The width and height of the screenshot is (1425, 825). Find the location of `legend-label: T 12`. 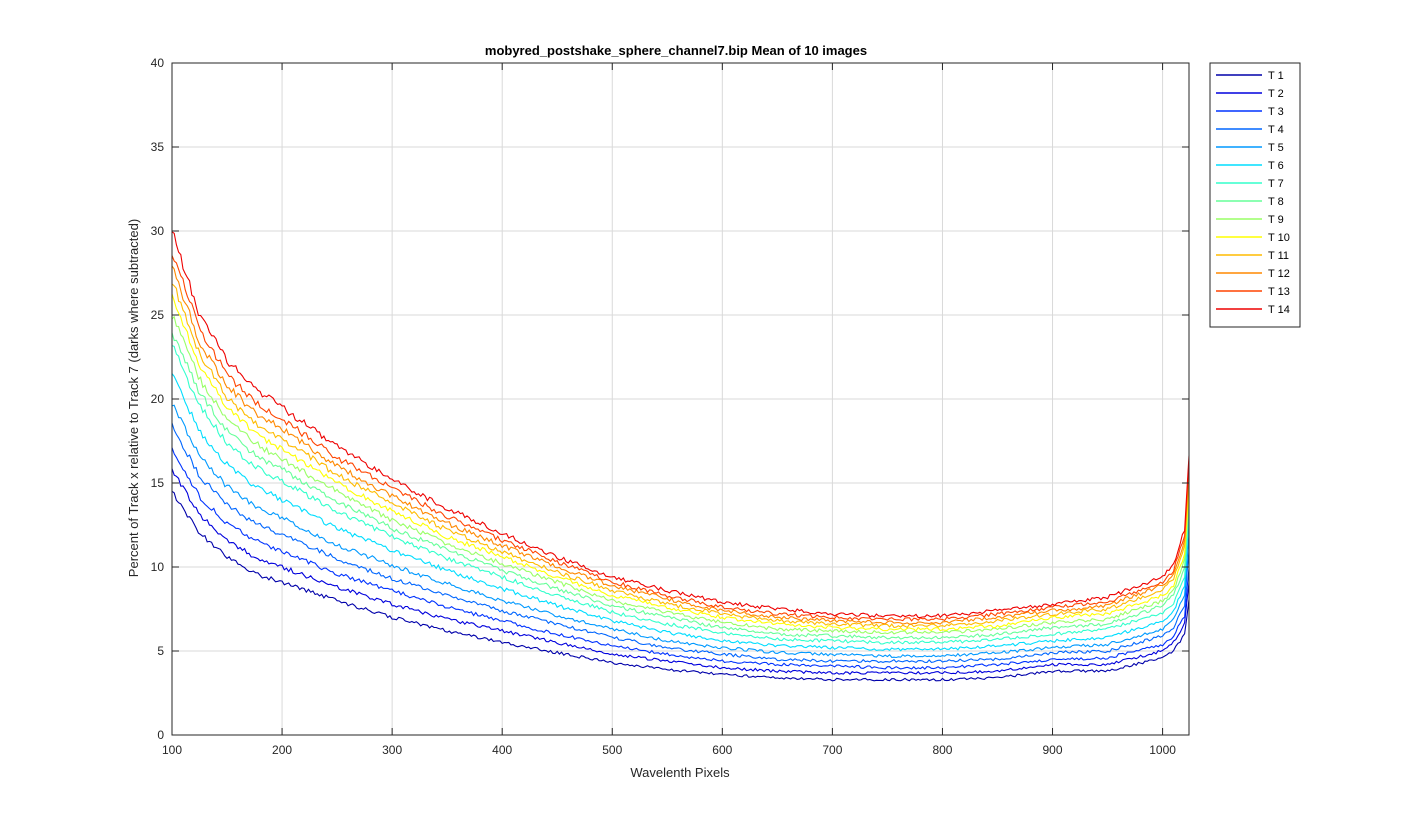

legend-label: T 12 is located at coordinates (1279, 274).